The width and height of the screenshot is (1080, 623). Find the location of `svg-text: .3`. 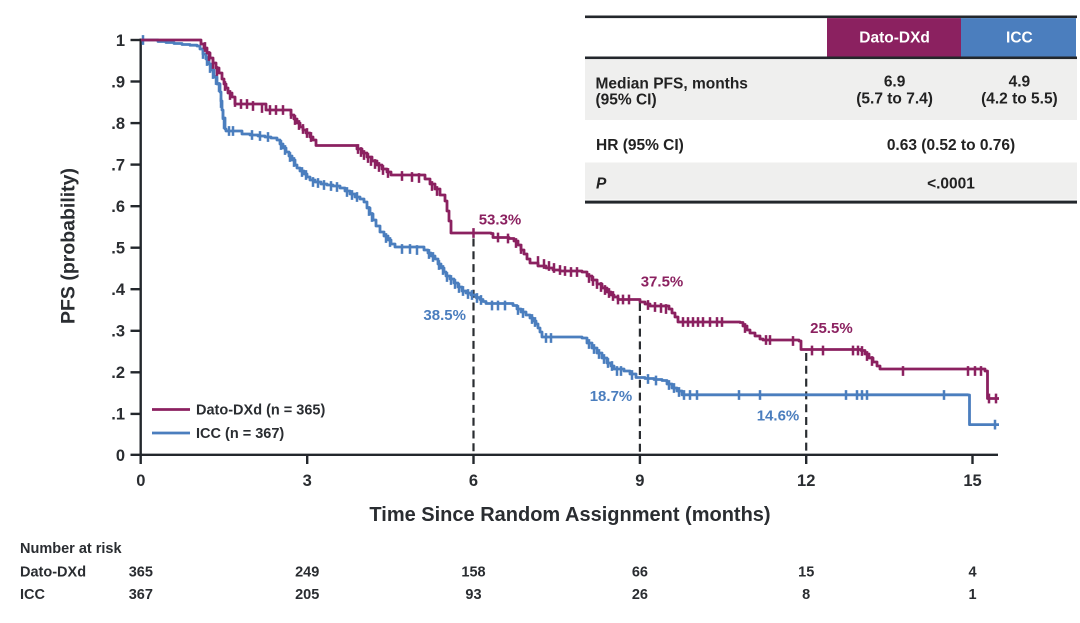

svg-text: .3 is located at coordinates (118, 332).